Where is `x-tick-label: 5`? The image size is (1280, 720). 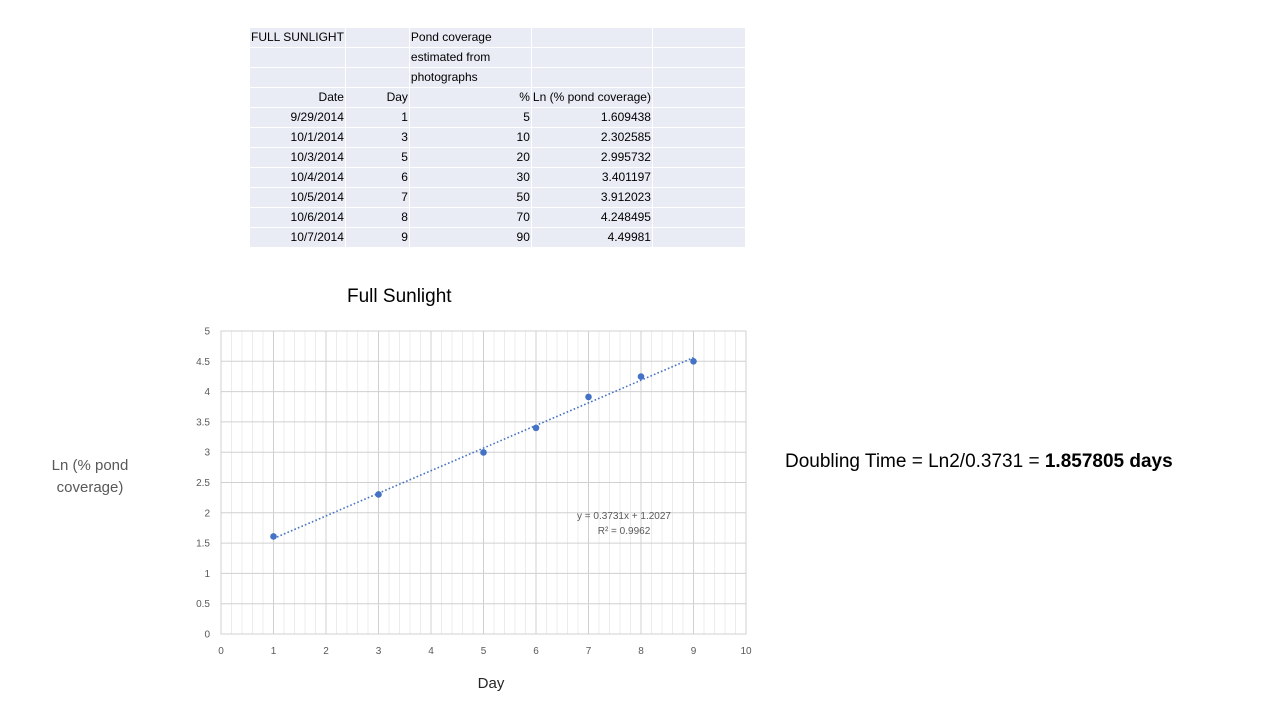 x-tick-label: 5 is located at coordinates (484, 651).